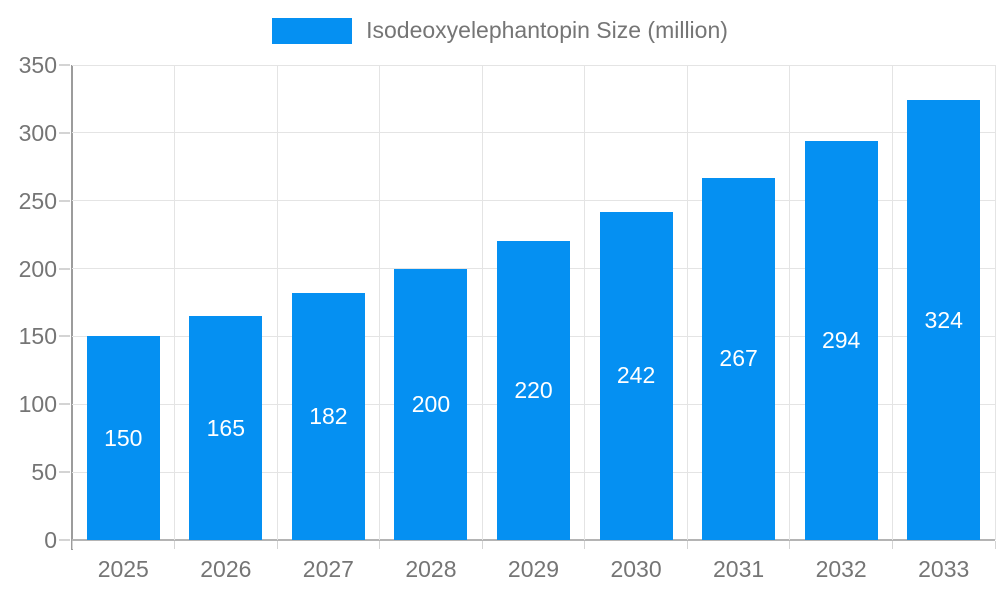 The height and width of the screenshot is (600, 1000). I want to click on y-tick-label: 300, so click(37, 132).